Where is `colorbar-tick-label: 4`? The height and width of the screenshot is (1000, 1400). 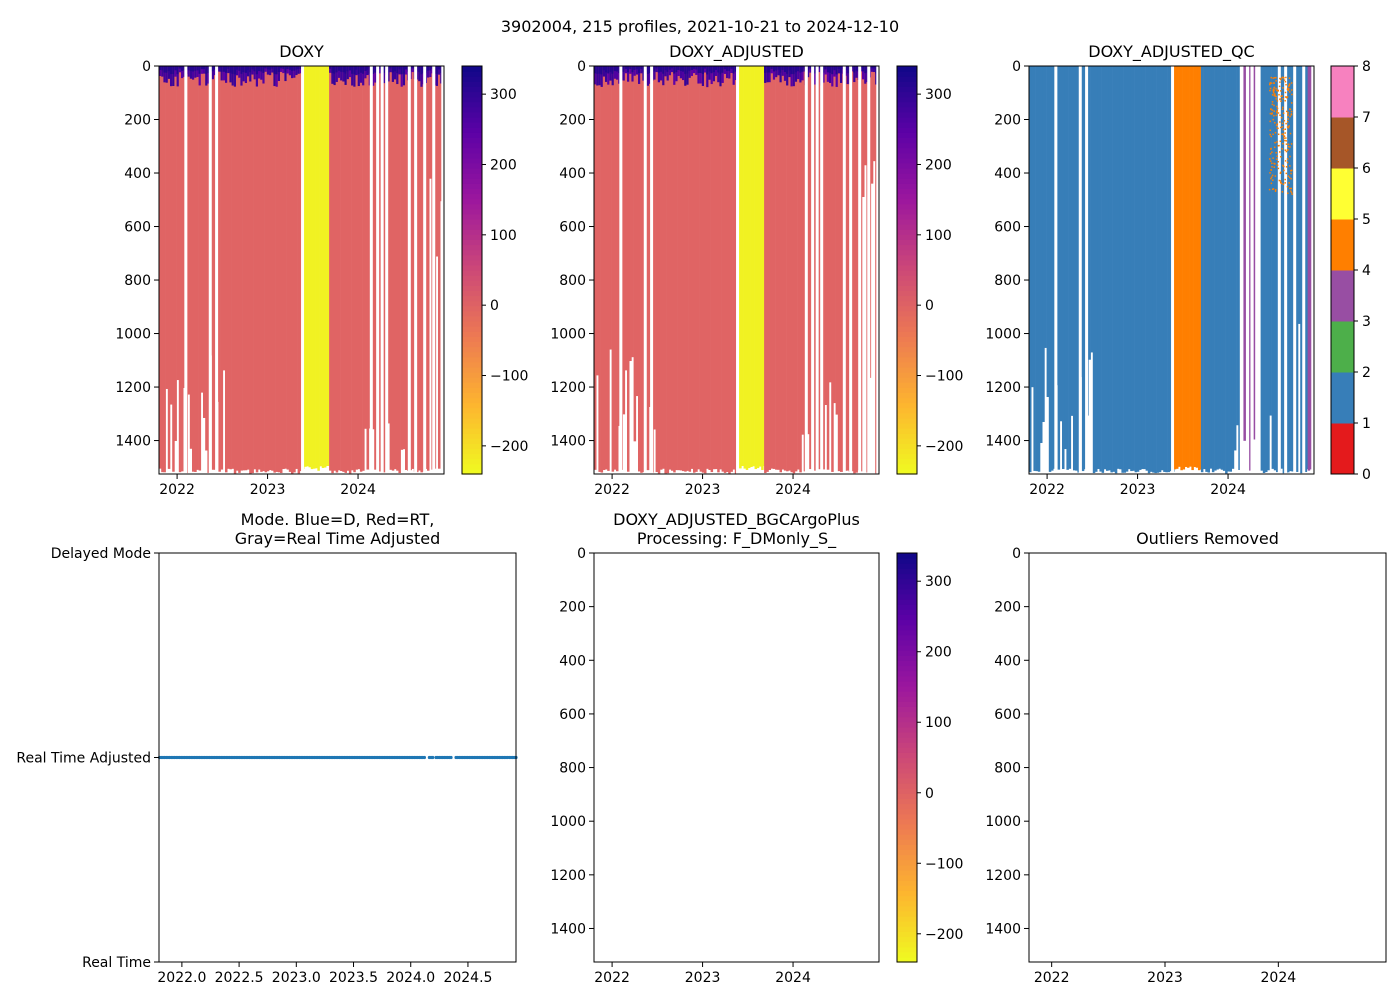
colorbar-tick-label: 4 is located at coordinates (1366, 271).